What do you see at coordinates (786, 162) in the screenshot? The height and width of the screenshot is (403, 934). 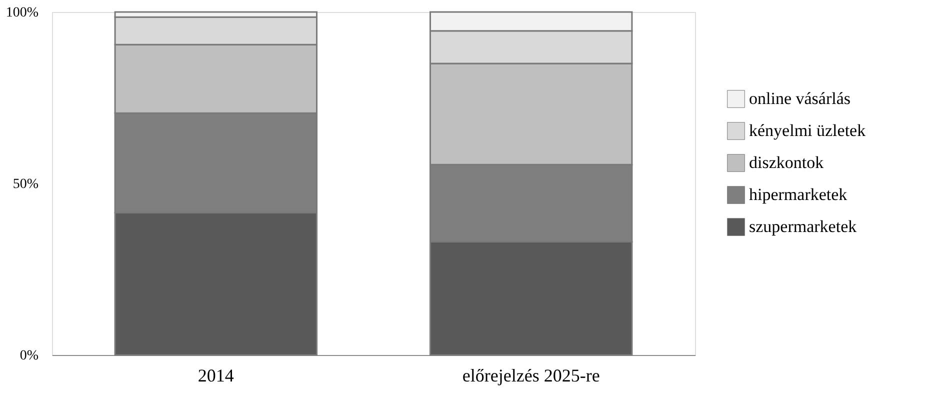 I see `legend-label: diszkontok` at bounding box center [786, 162].